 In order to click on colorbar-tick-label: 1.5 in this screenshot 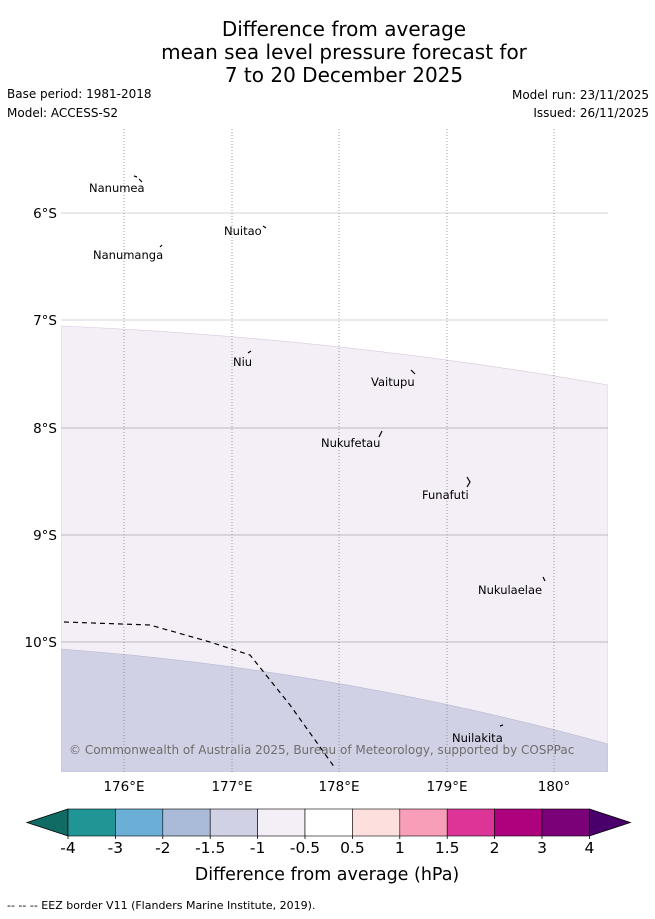, I will do `click(447, 848)`.